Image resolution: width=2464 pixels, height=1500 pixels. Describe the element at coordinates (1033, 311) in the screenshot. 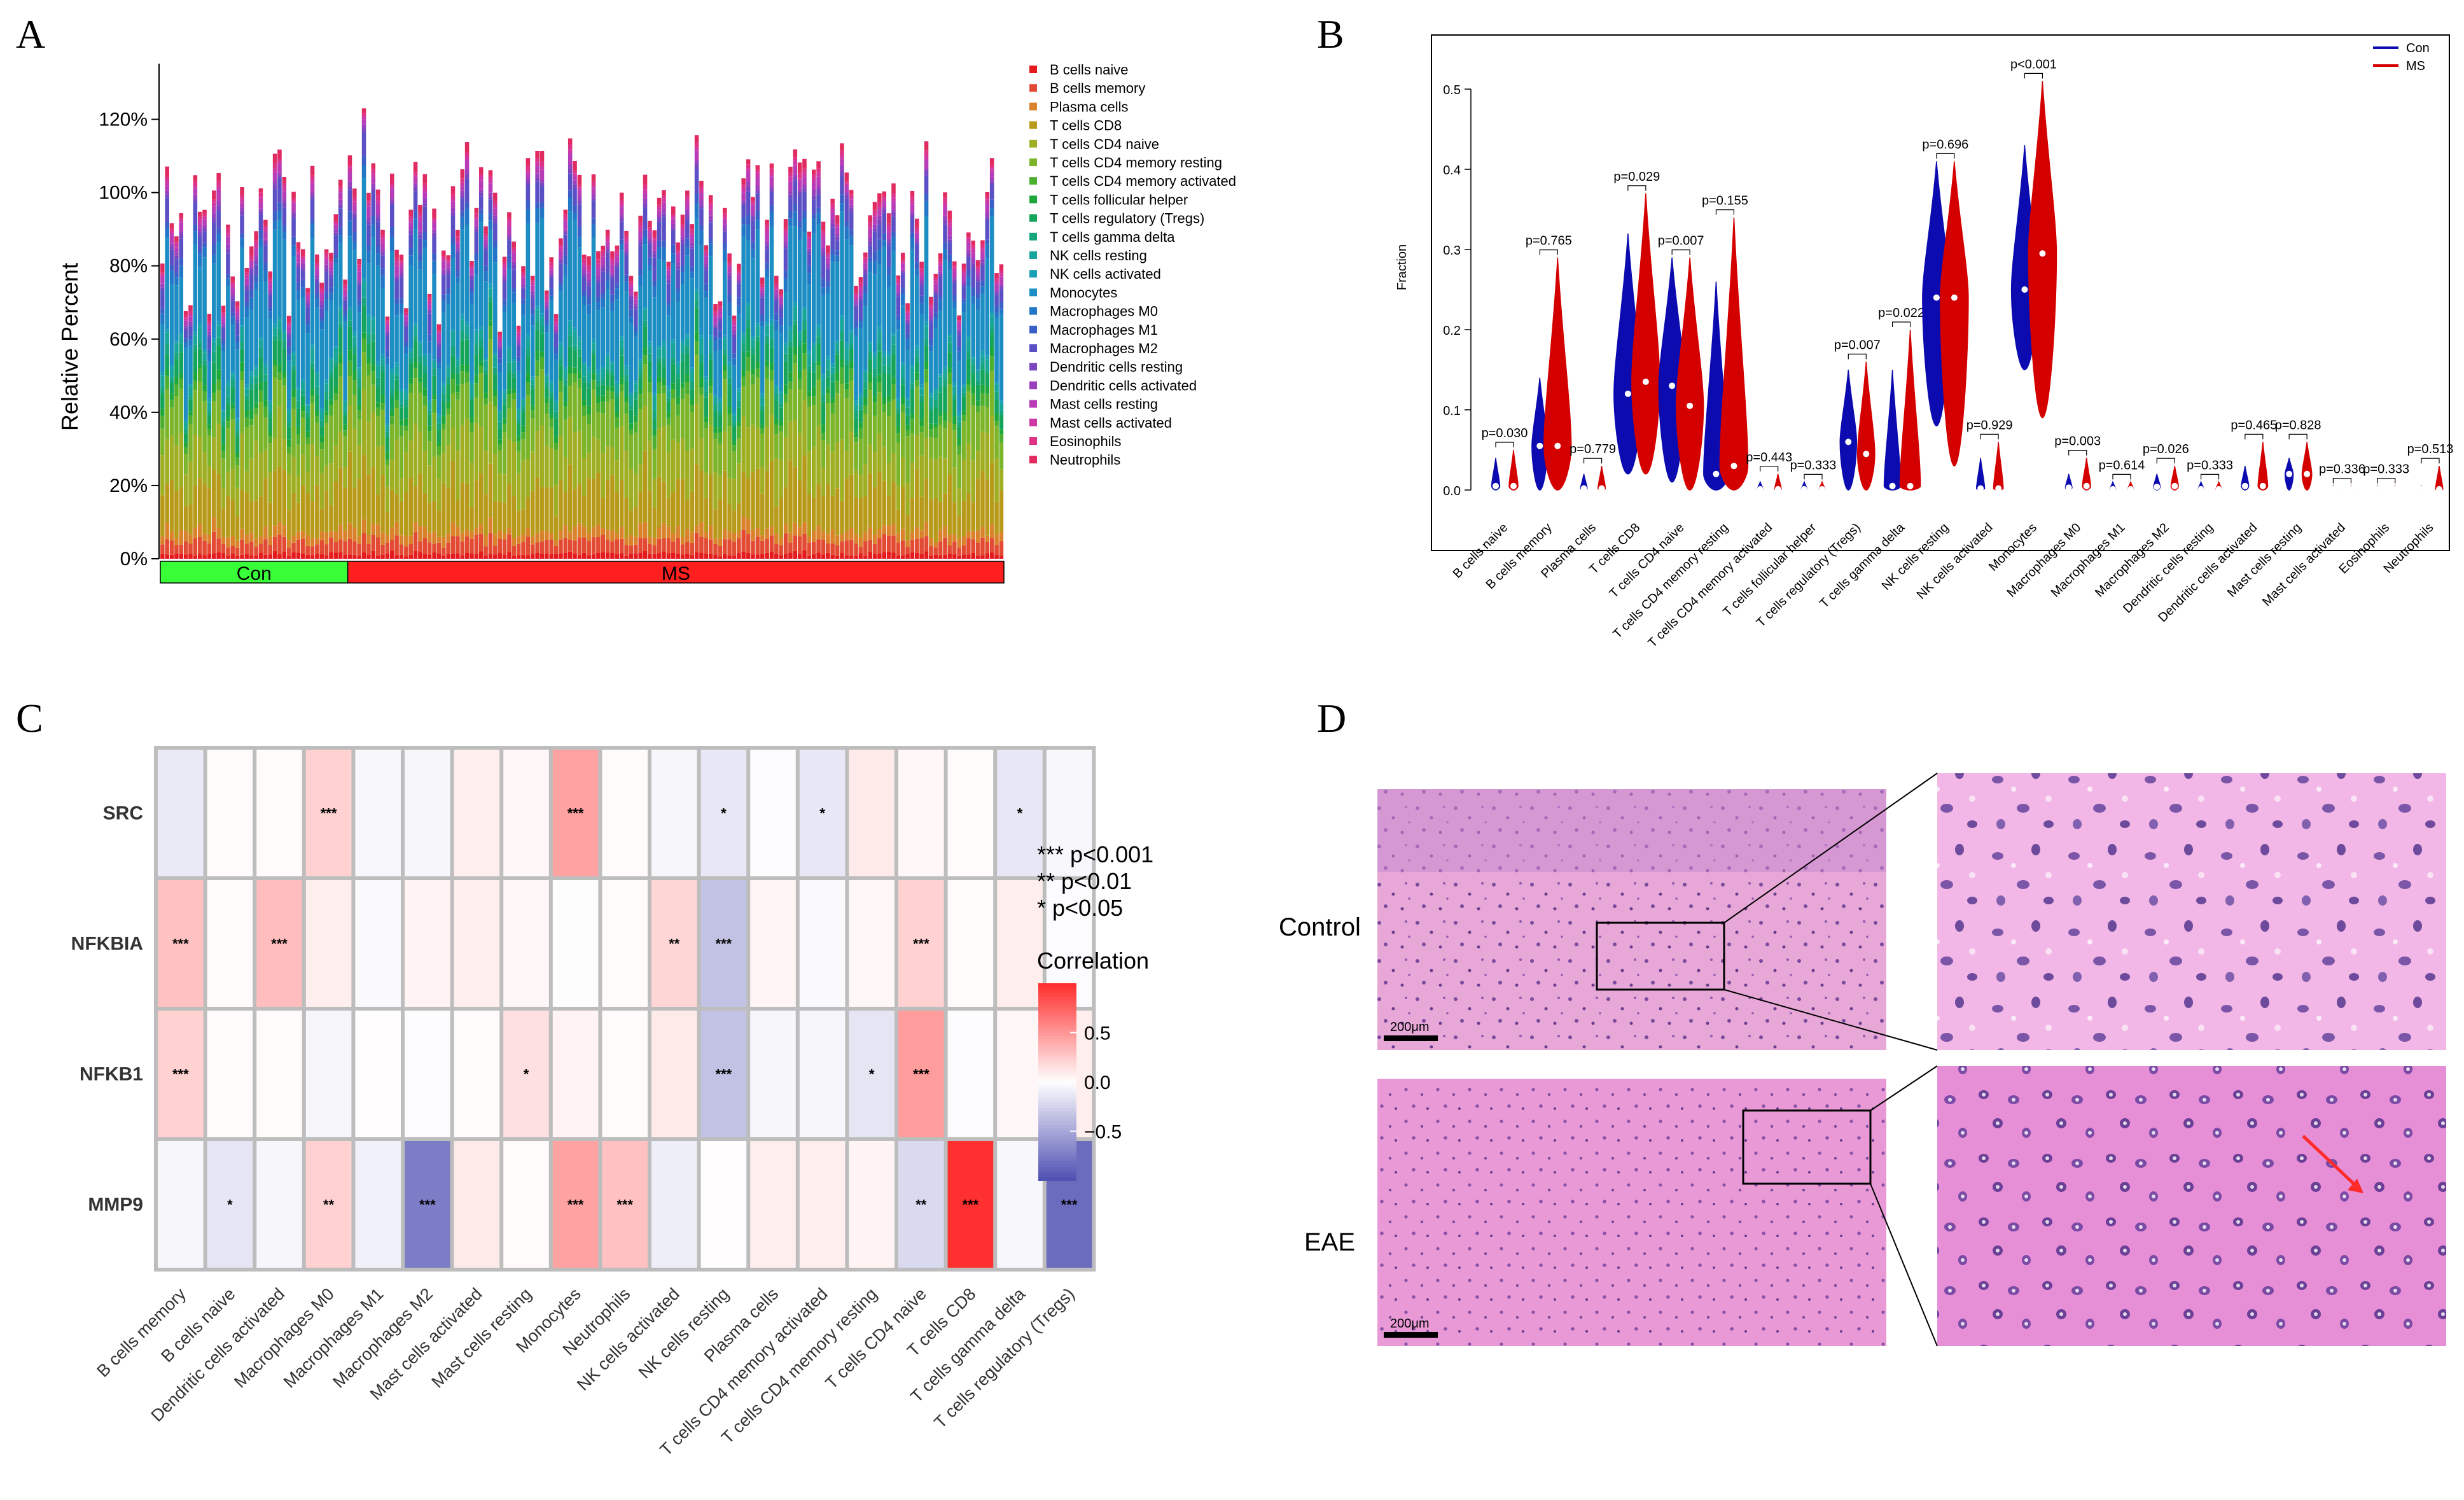

I see `panel-a-legend-swatch` at that location.